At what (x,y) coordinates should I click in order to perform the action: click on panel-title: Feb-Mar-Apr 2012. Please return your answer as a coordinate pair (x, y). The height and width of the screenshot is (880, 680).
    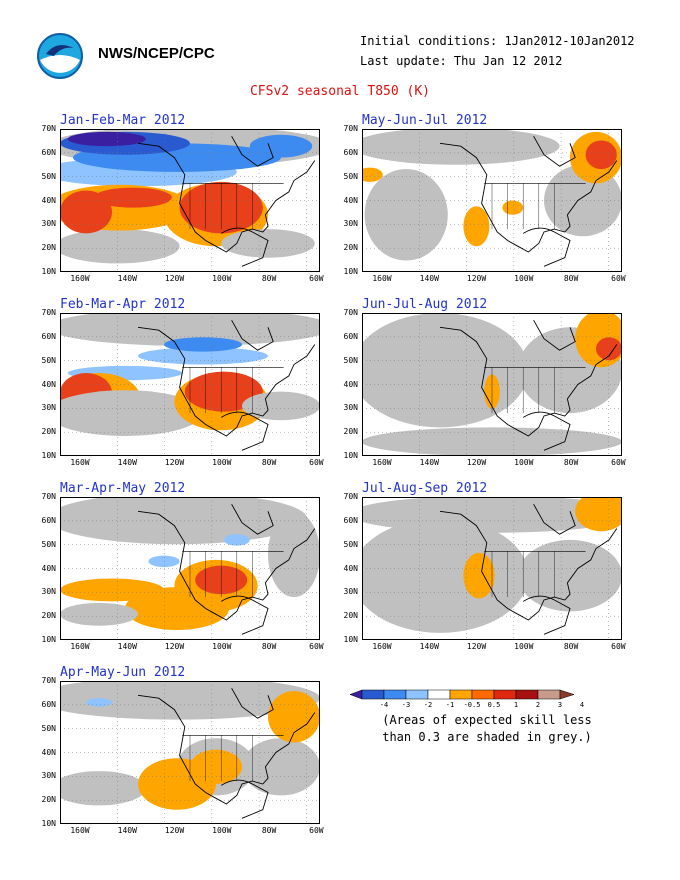
    Looking at the image, I should click on (123, 304).